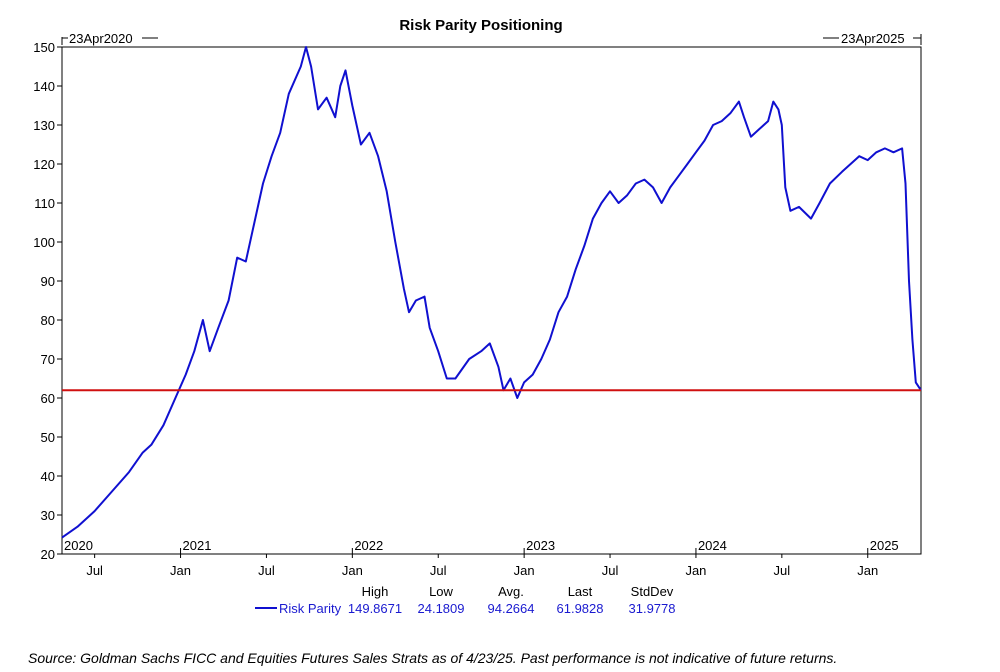 This screenshot has height=672, width=1000. What do you see at coordinates (78, 545) in the screenshot?
I see `x-year-label: 2020` at bounding box center [78, 545].